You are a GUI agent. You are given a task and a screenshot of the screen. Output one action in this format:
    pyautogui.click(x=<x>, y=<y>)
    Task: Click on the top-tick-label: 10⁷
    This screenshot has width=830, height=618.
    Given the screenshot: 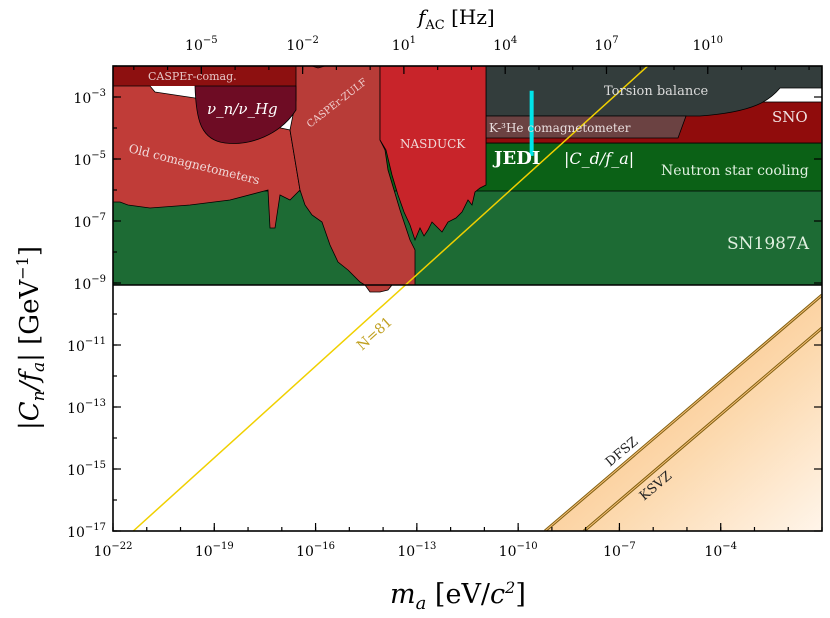 What is the action you would take?
    pyautogui.click(x=606, y=44)
    